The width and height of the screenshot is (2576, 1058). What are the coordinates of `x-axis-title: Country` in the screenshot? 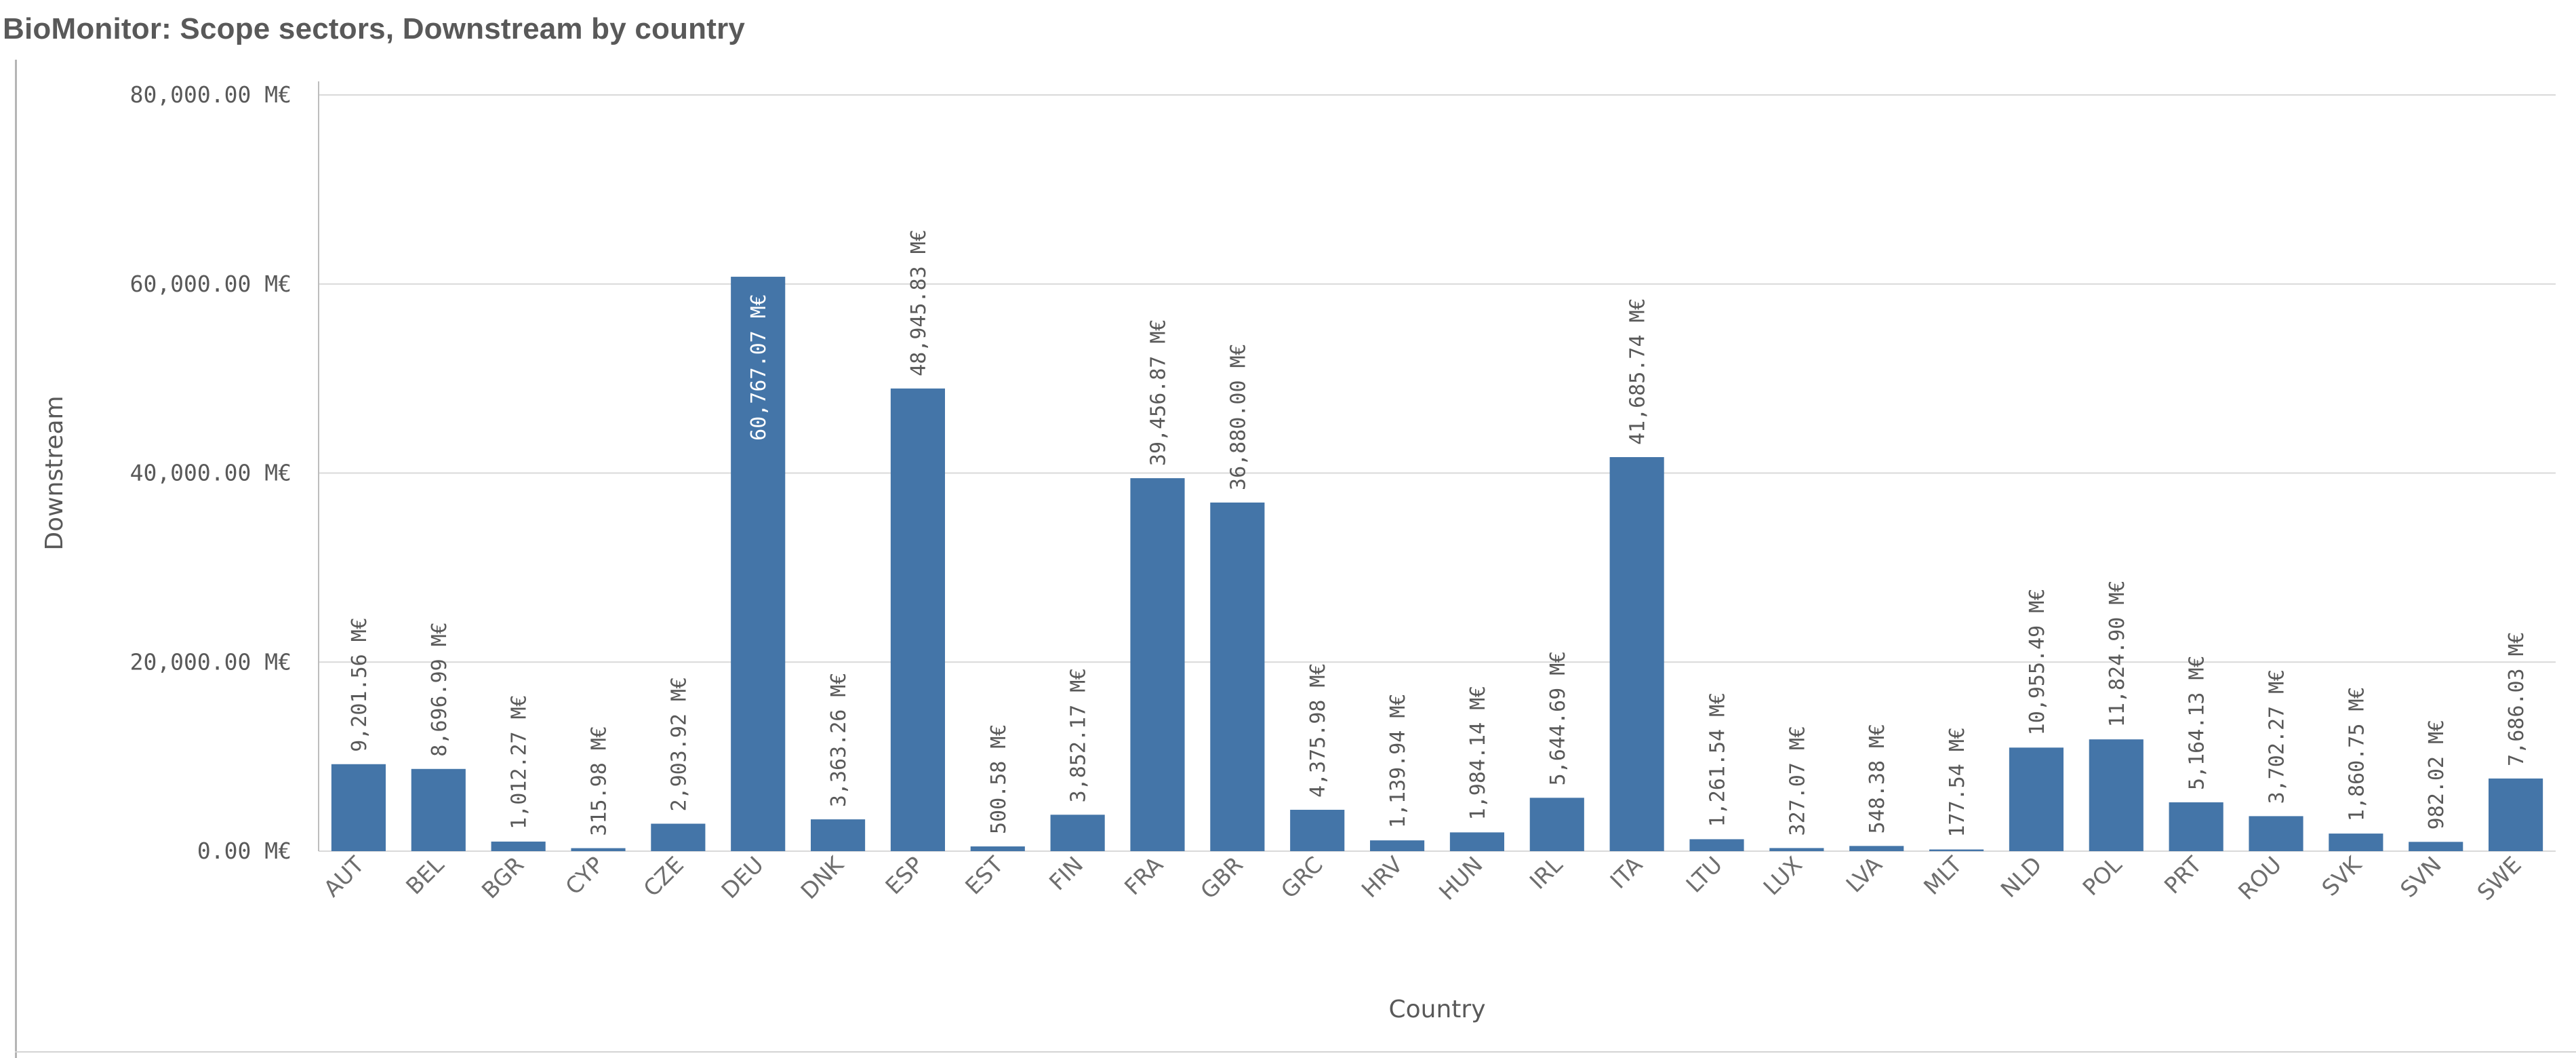 It's located at (1436, 1009).